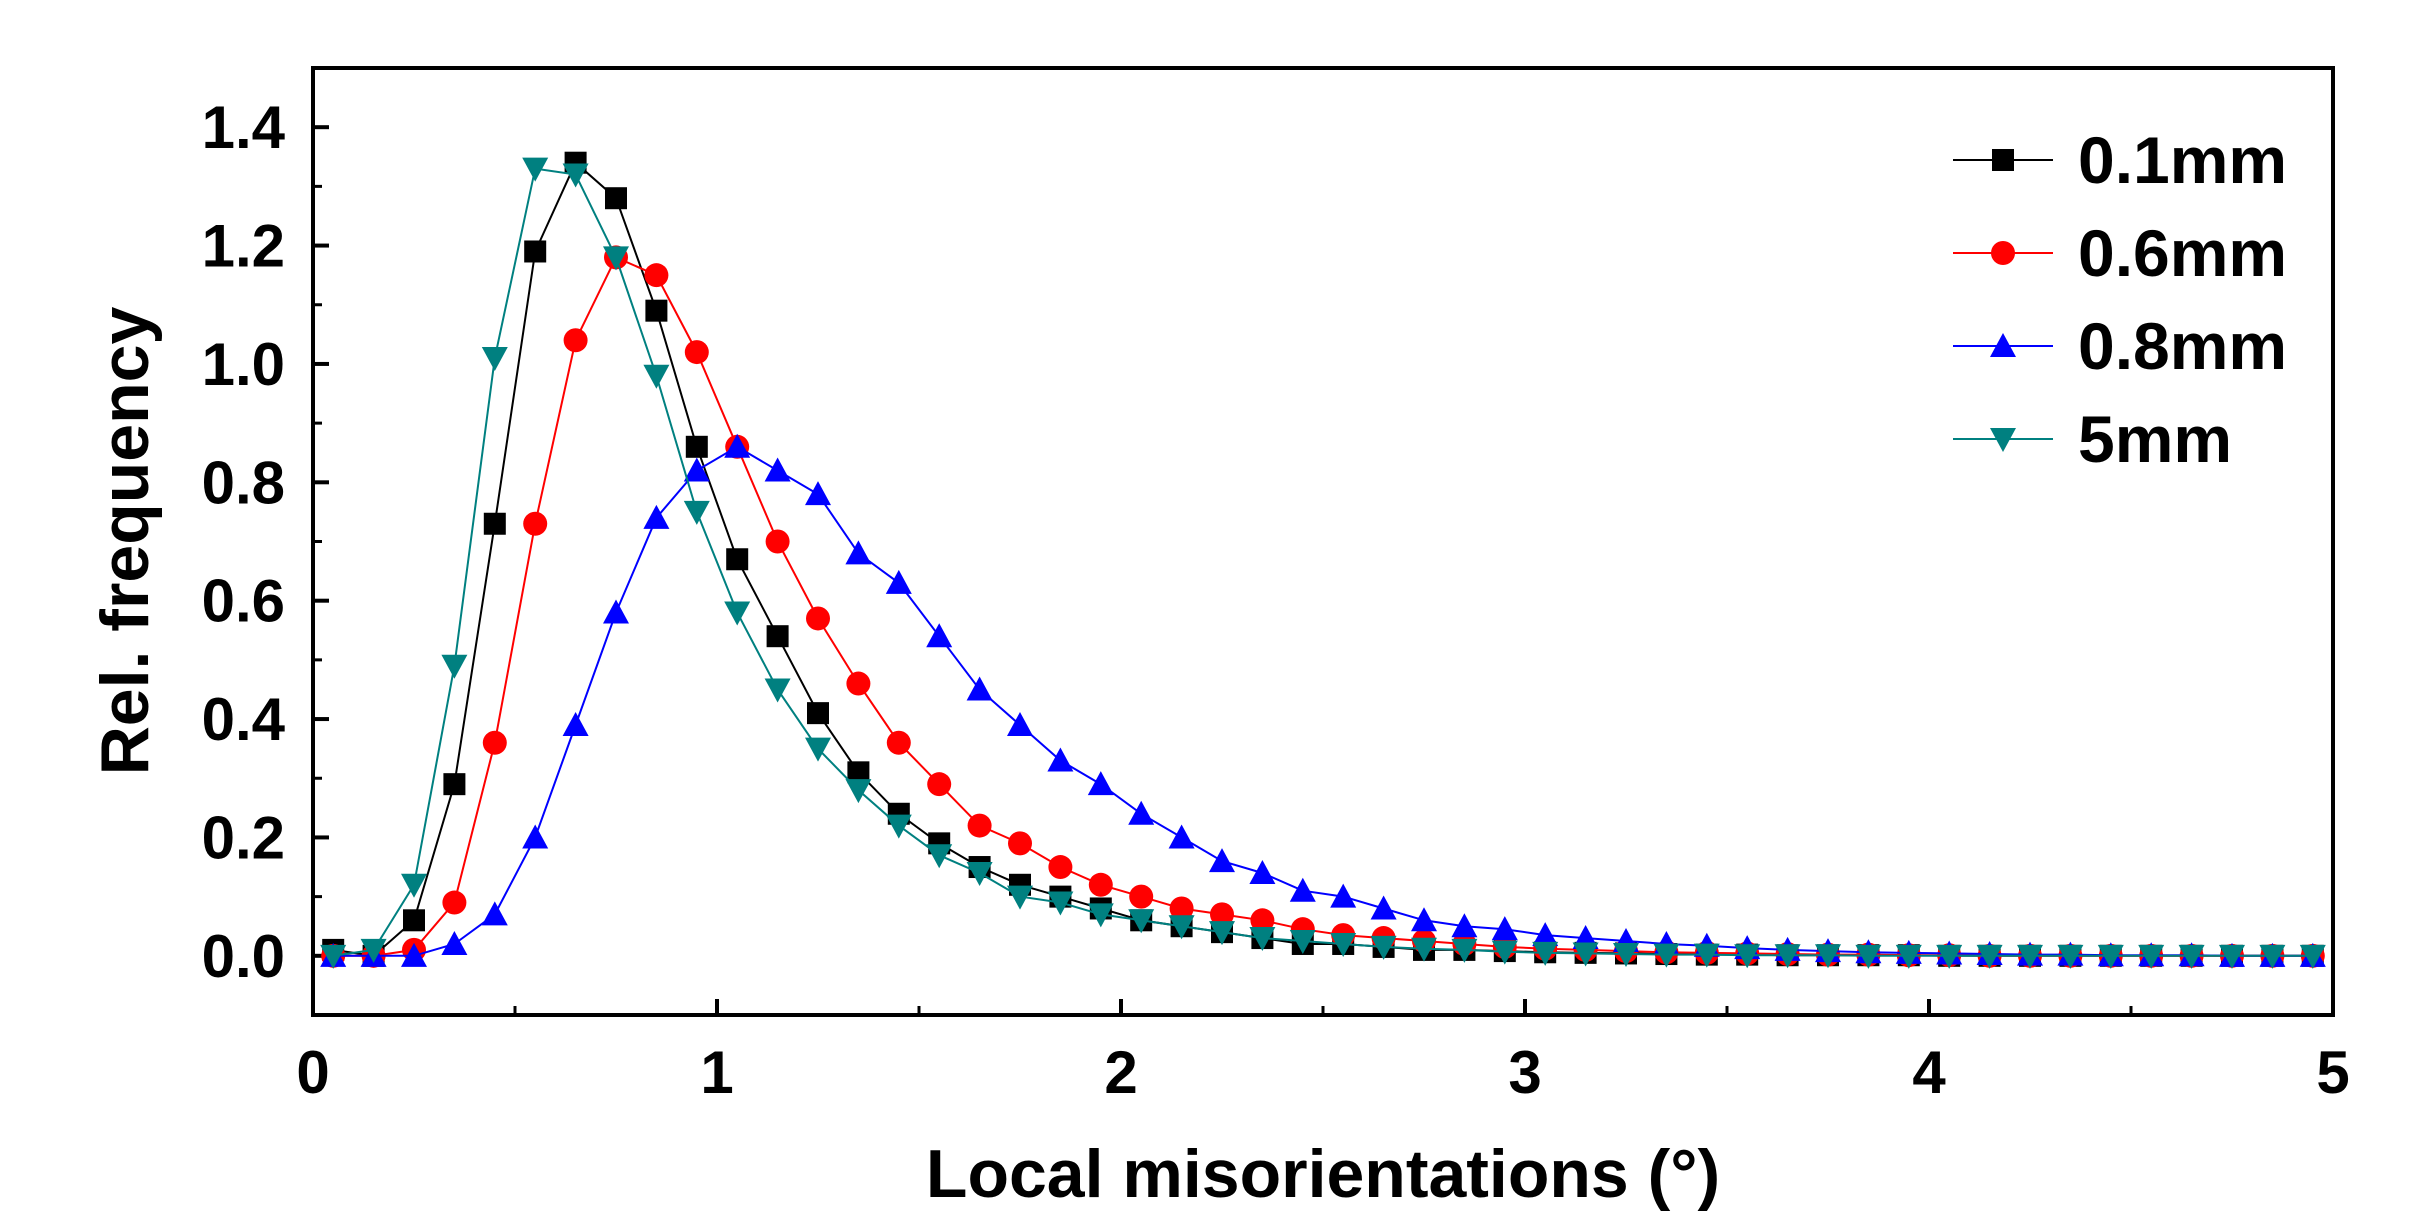 The height and width of the screenshot is (1232, 2424). I want to click on legend-label: 0.1mm, so click(2182, 160).